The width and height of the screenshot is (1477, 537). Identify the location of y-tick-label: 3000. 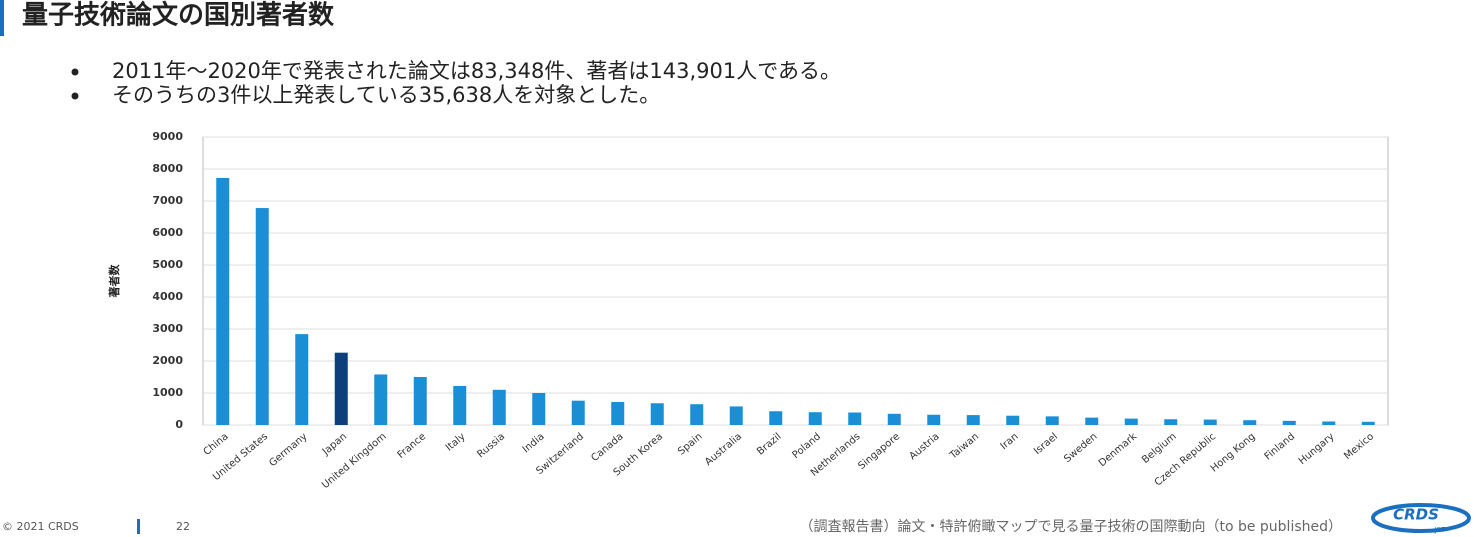
(167, 328).